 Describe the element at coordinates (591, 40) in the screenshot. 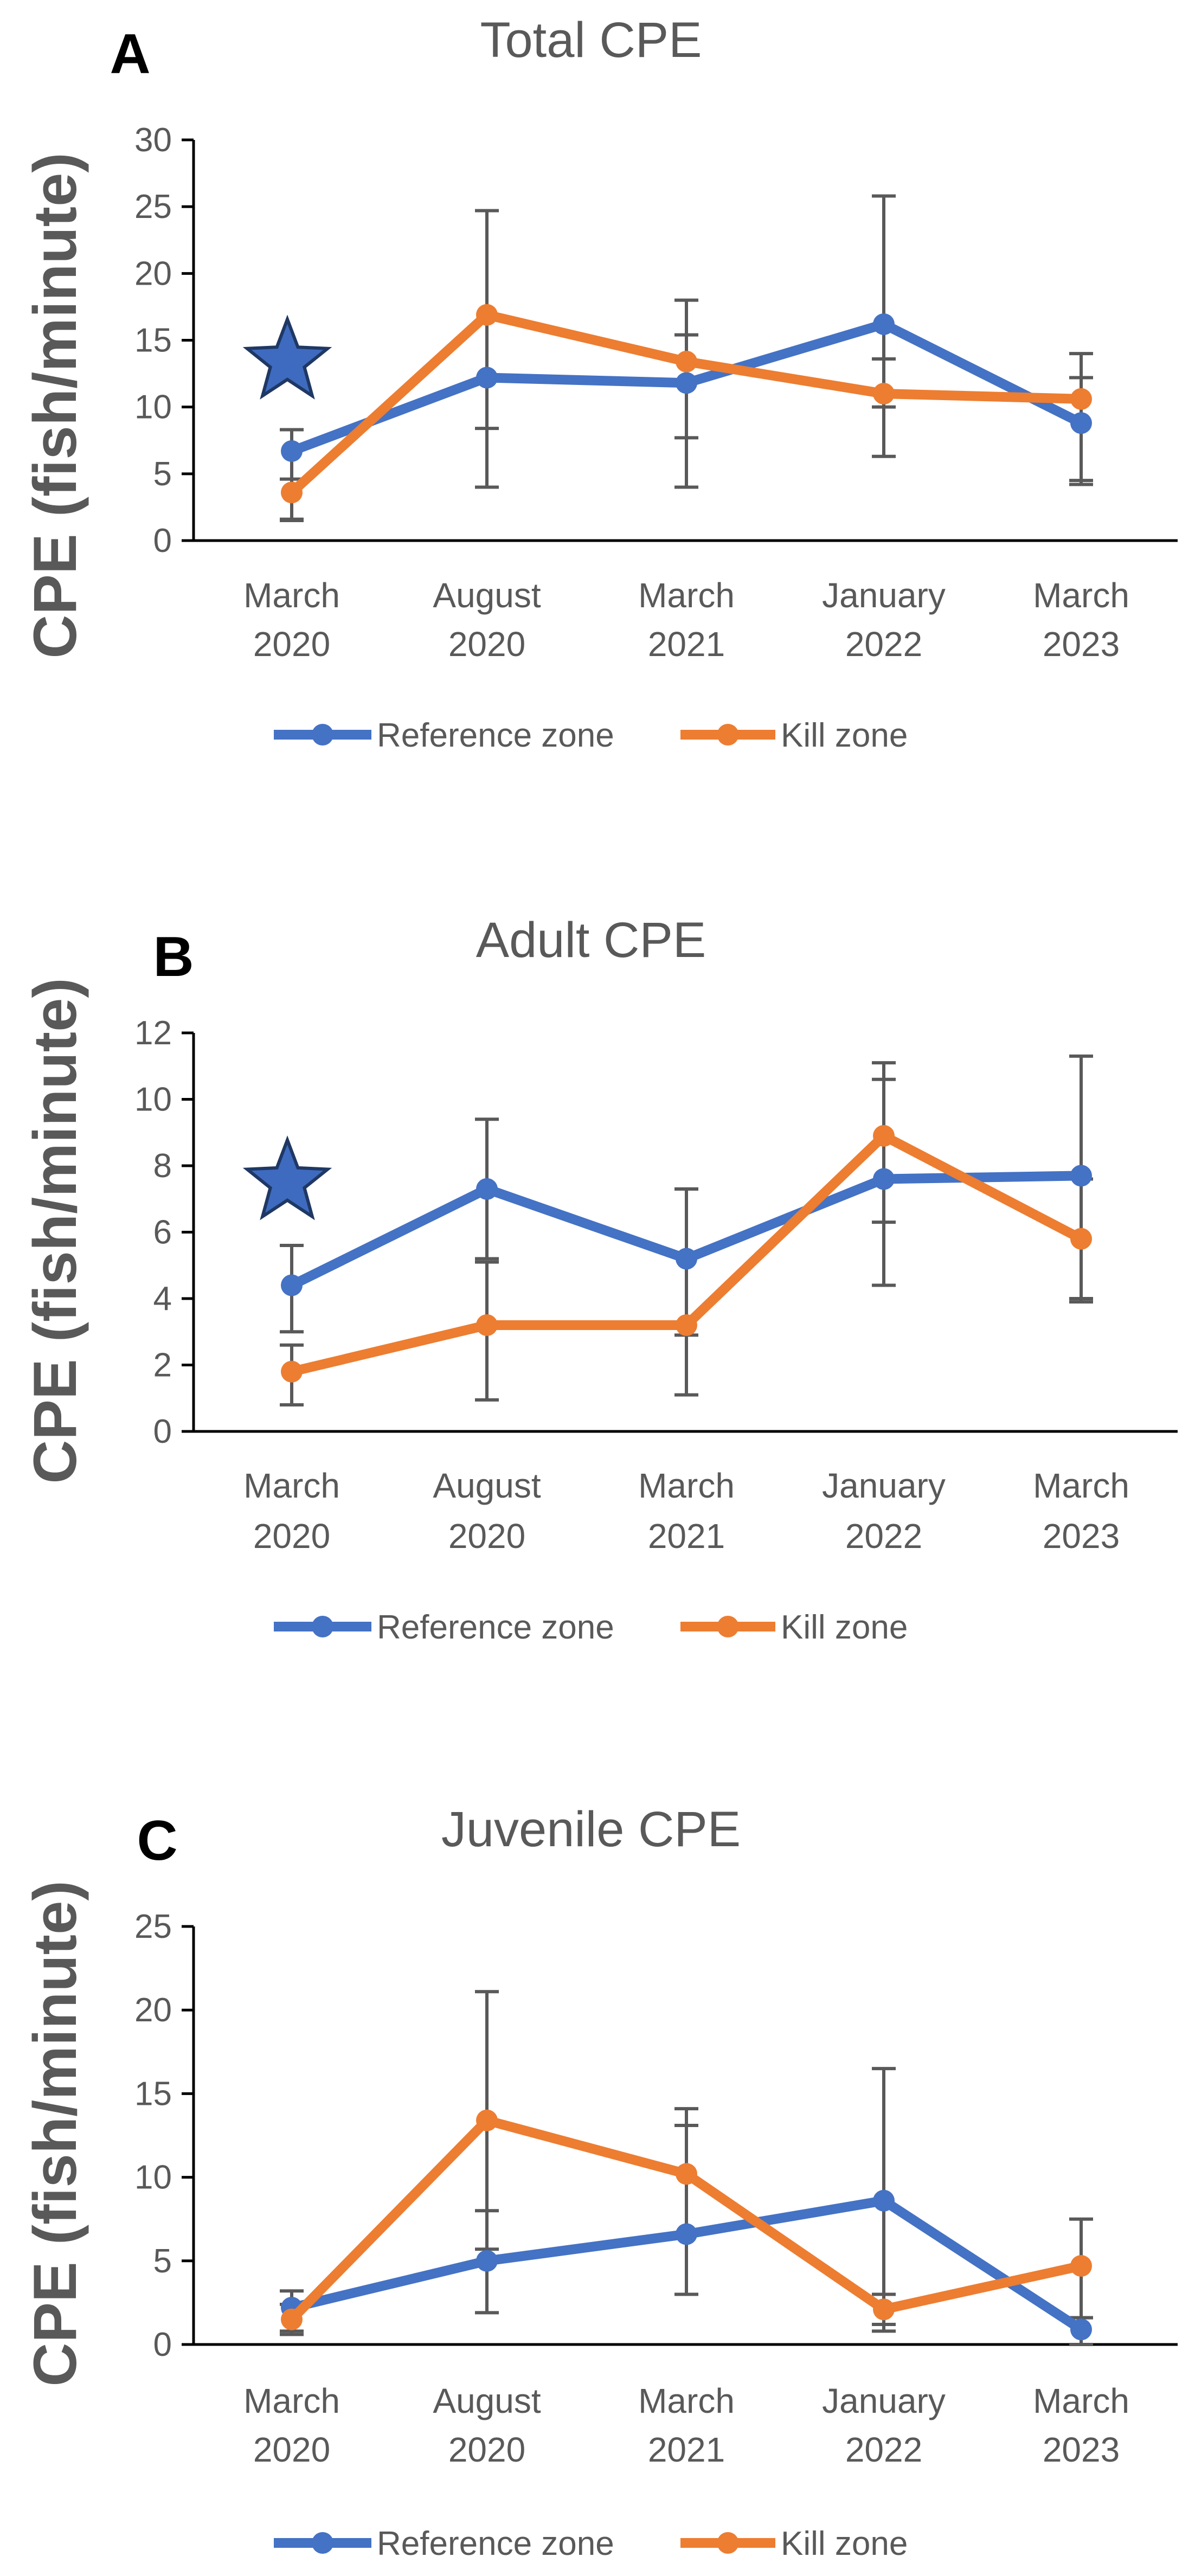

I see `chart-title: Total CPE` at that location.